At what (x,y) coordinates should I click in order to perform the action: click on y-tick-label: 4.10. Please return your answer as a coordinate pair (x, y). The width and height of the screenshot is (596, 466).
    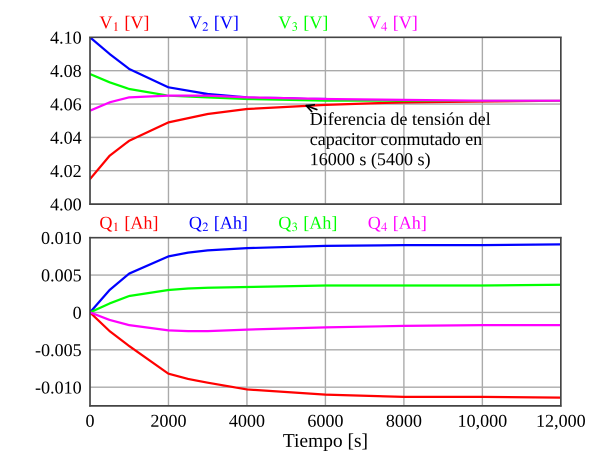
    Looking at the image, I should click on (65, 38).